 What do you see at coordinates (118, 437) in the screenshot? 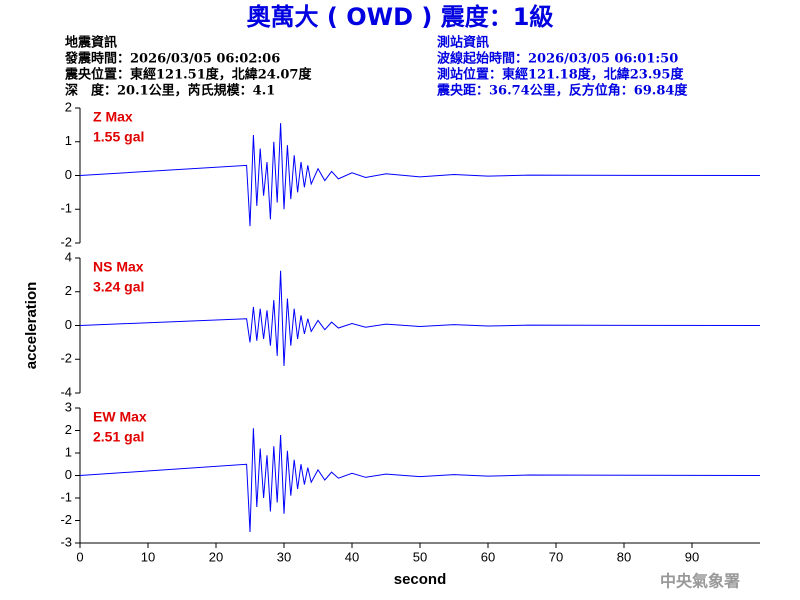
I see `max-label: 2.51 gal` at bounding box center [118, 437].